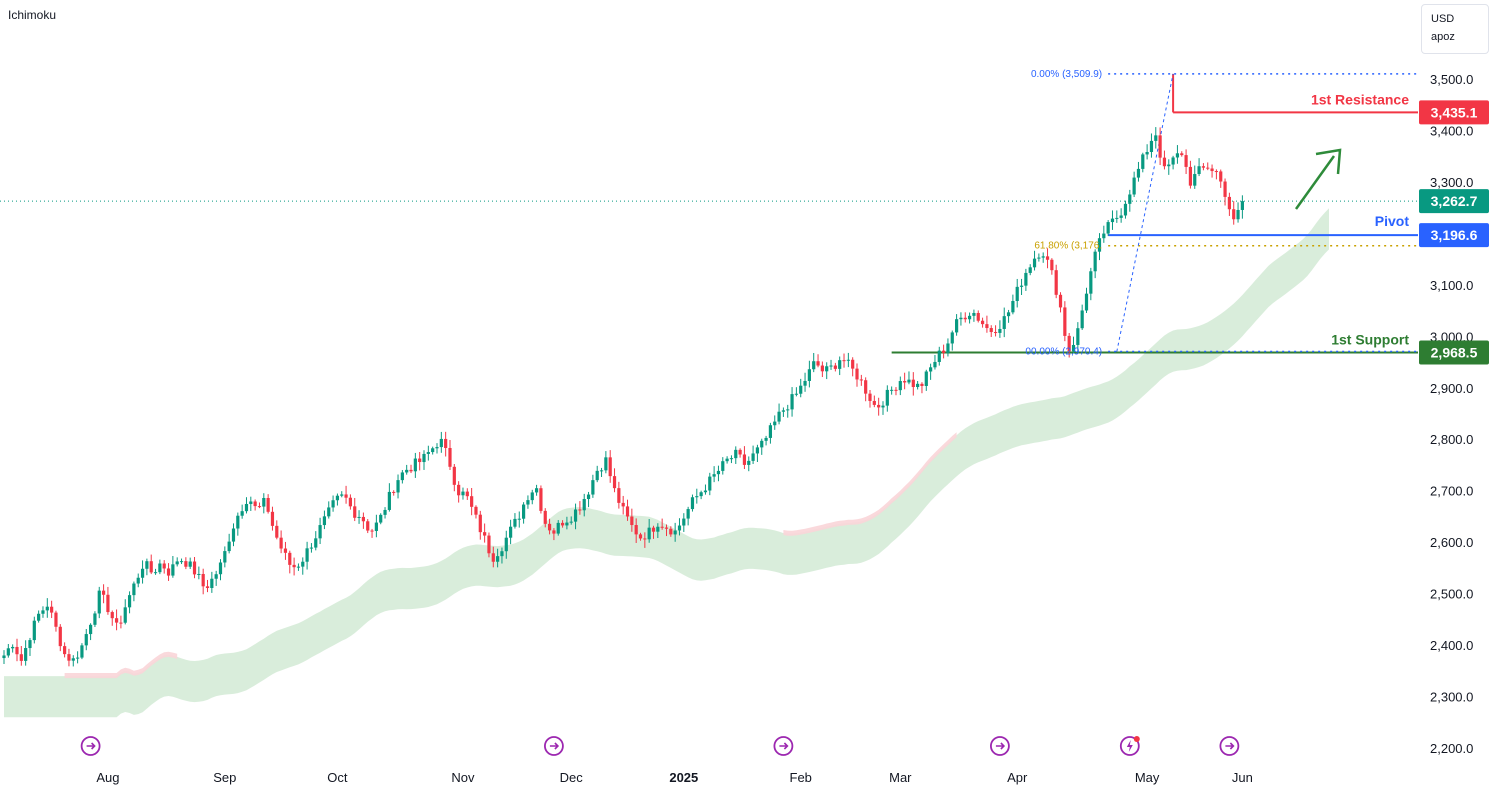 This screenshot has height=796, width=1495. Describe the element at coordinates (1451, 697) in the screenshot. I see `price-tick-label: 2,300.0` at that location.